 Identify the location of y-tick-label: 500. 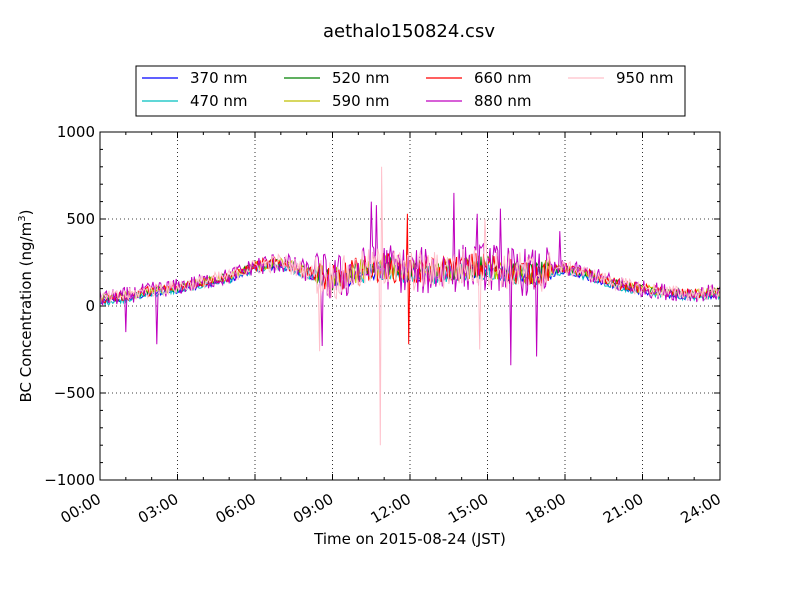
(80, 219).